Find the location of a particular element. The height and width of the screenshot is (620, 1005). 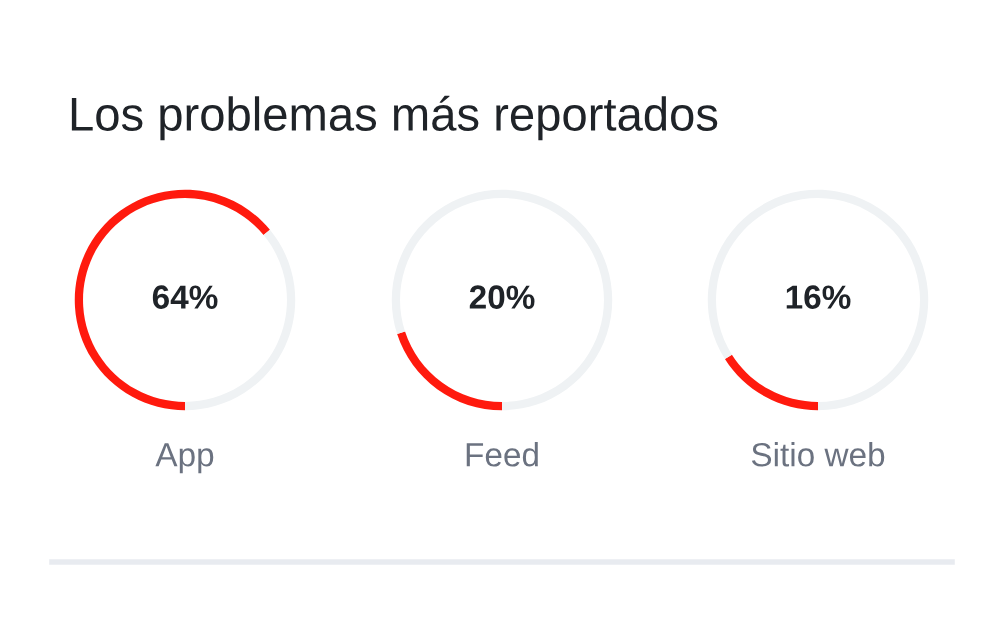

slice-label: Sitio web is located at coordinates (818, 454).